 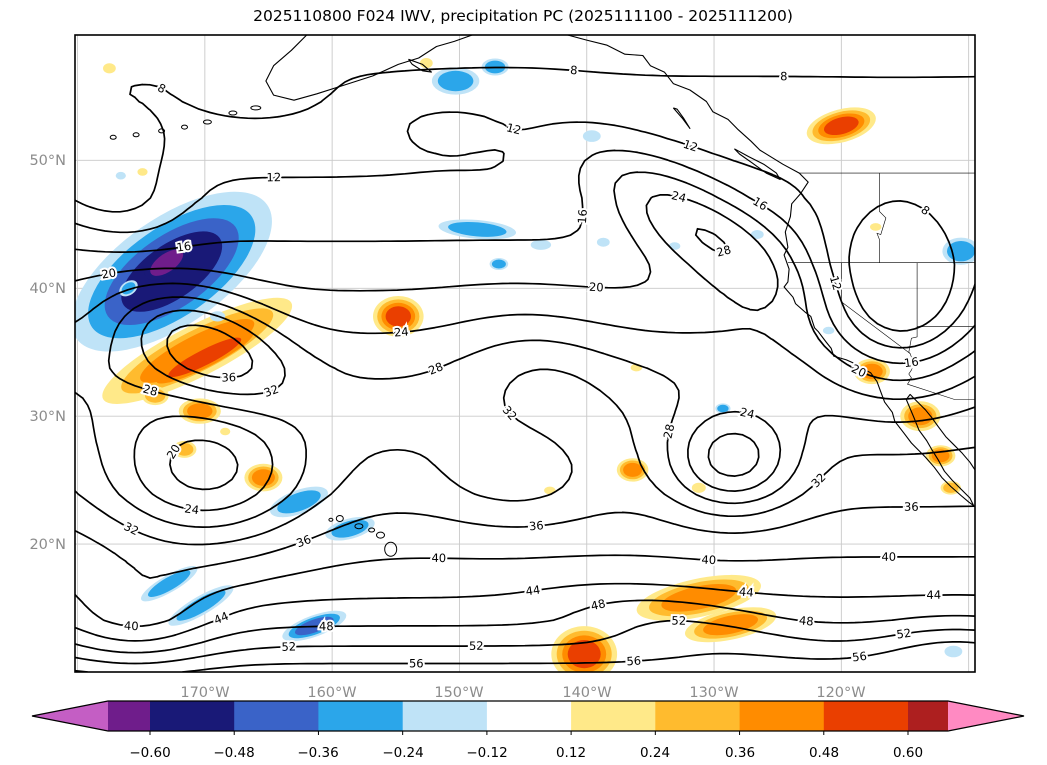 I want to click on colorbar-outline, so click(x=528, y=716).